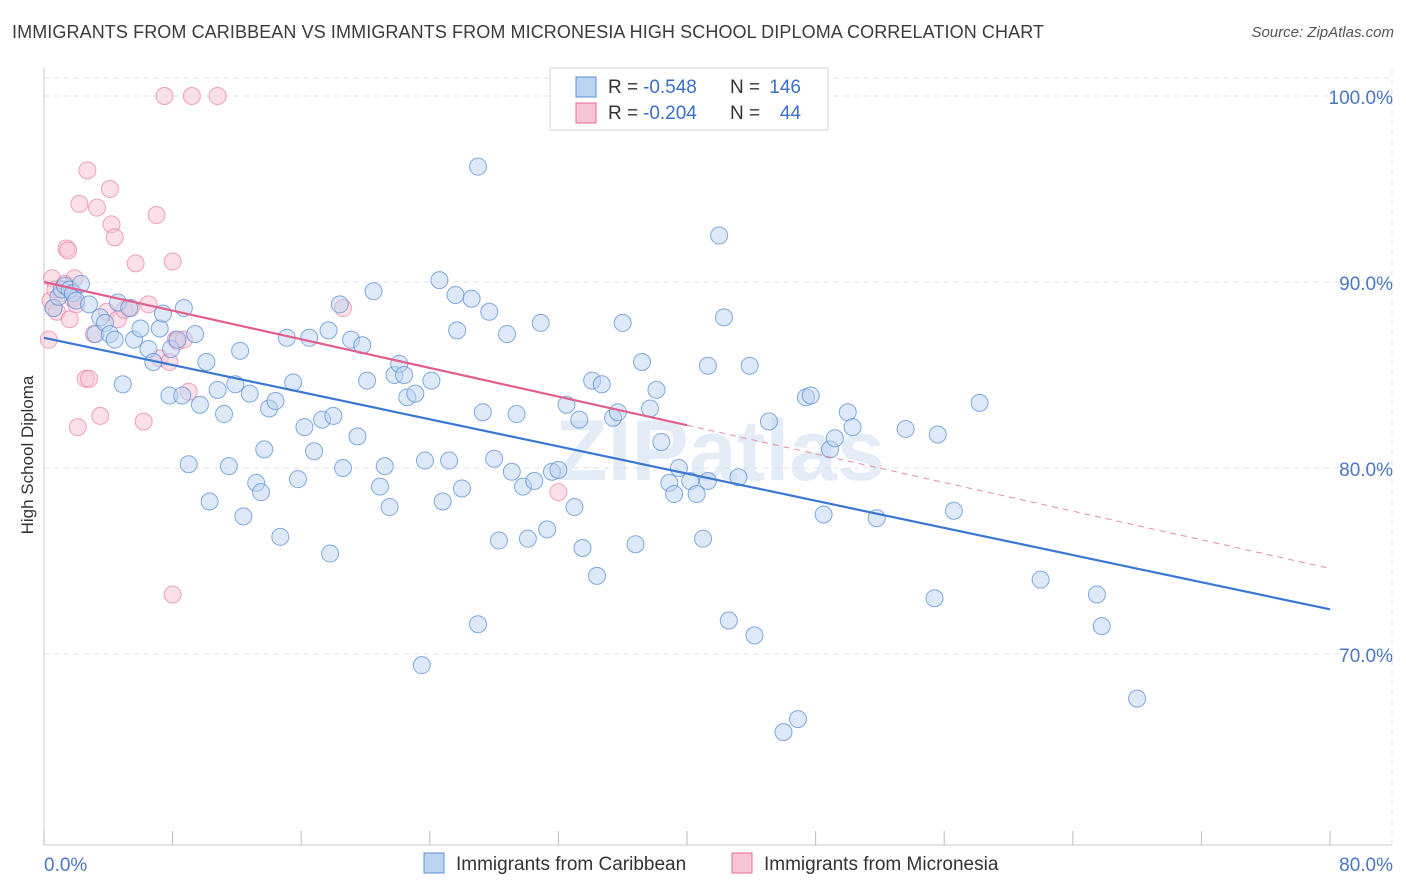 The height and width of the screenshot is (892, 1406). Describe the element at coordinates (1361, 377) in the screenshot. I see `y-tick-labels: 70.0% 80.0% 90.0% 100.0%` at that location.